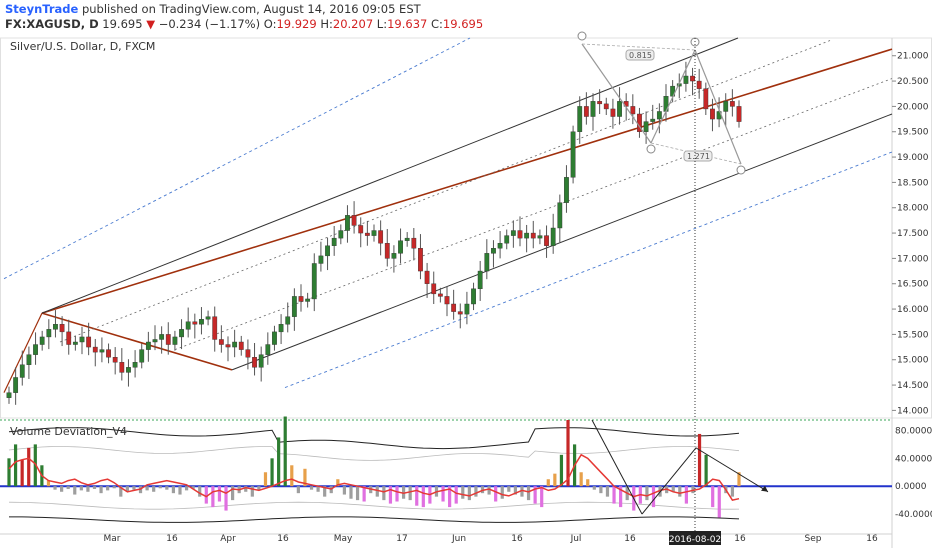 This screenshot has height=550, width=932. Describe the element at coordinates (582, 36) in the screenshot. I see `pattern-point-marker` at that location.